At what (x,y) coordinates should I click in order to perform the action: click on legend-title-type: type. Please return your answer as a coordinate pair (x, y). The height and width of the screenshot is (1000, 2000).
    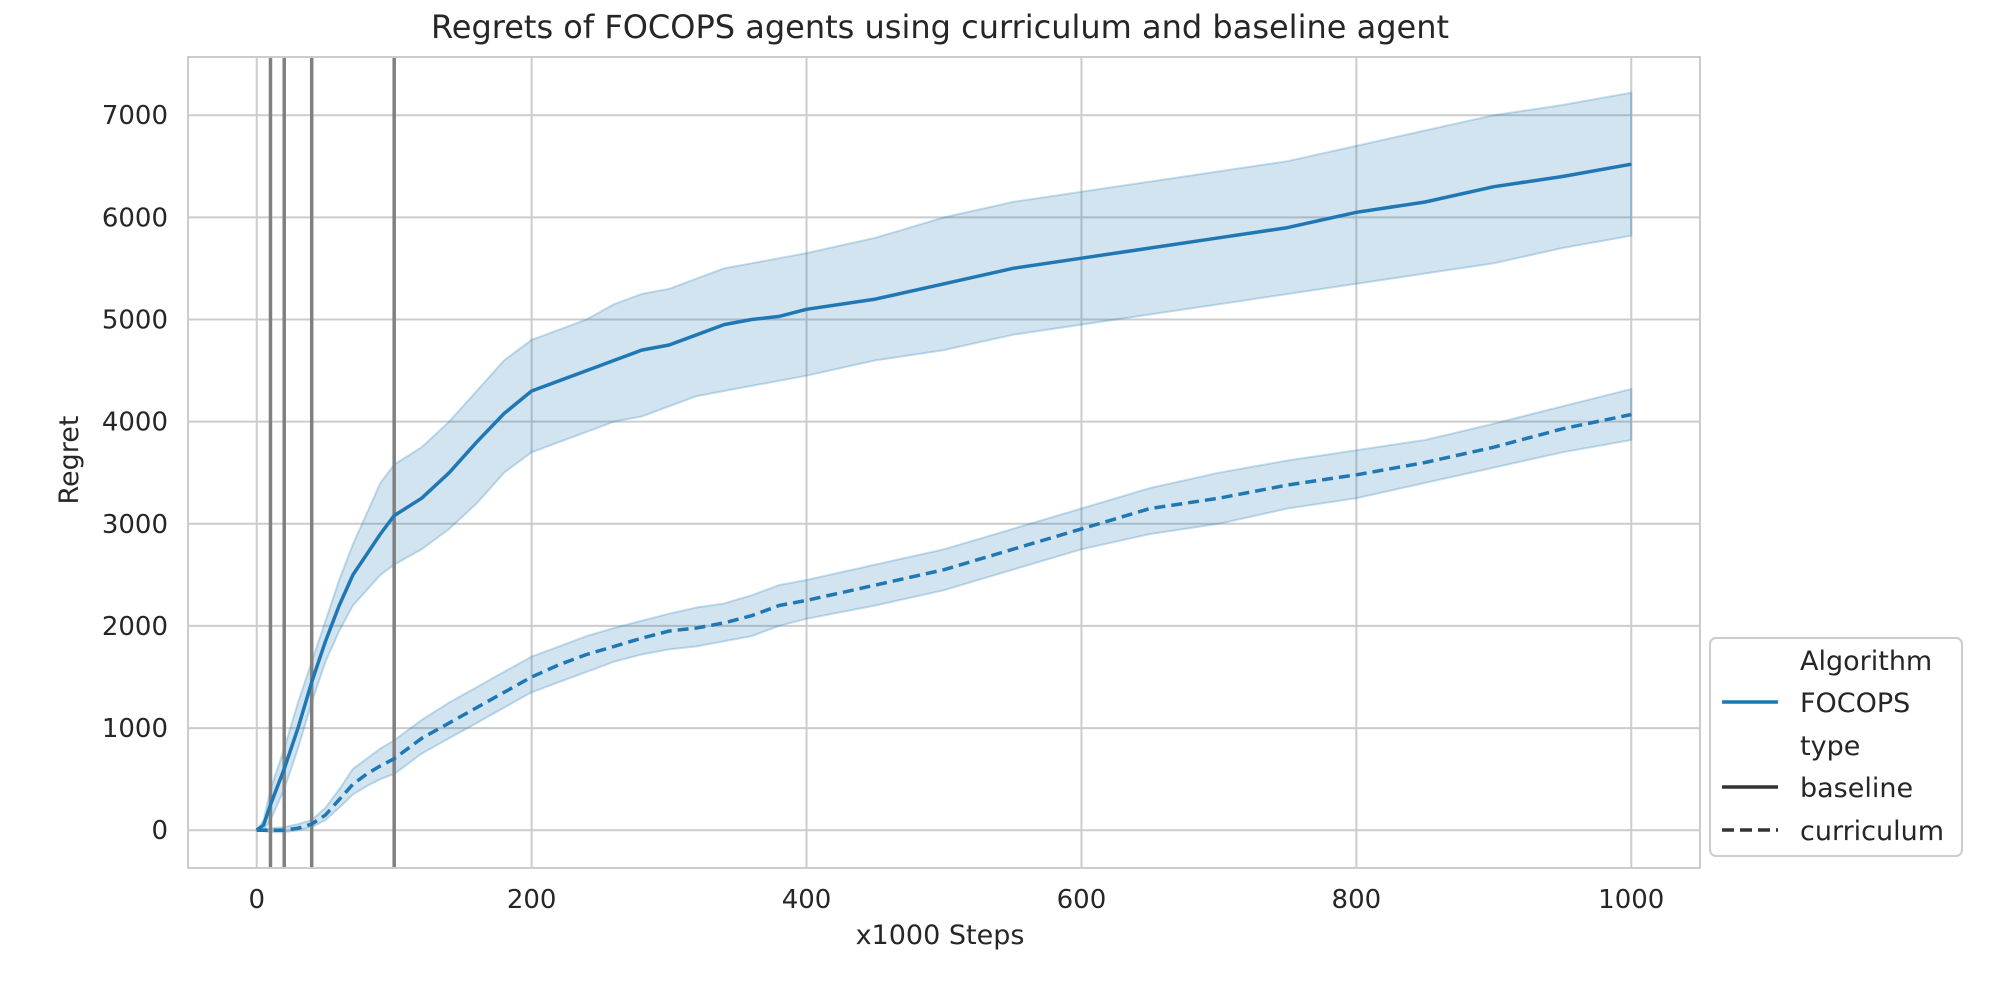
    Looking at the image, I should click on (1830, 746).